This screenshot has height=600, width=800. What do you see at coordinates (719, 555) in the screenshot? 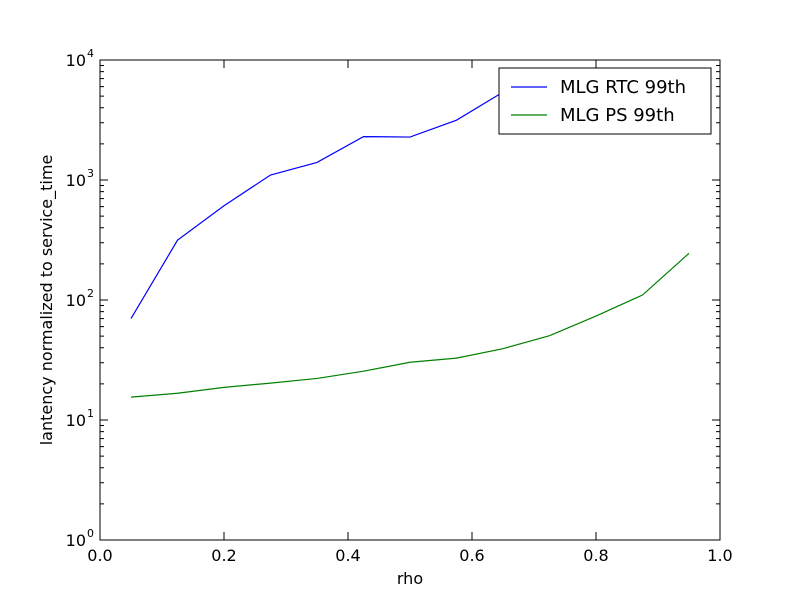
I see `x-tick-label: 1.0` at bounding box center [719, 555].